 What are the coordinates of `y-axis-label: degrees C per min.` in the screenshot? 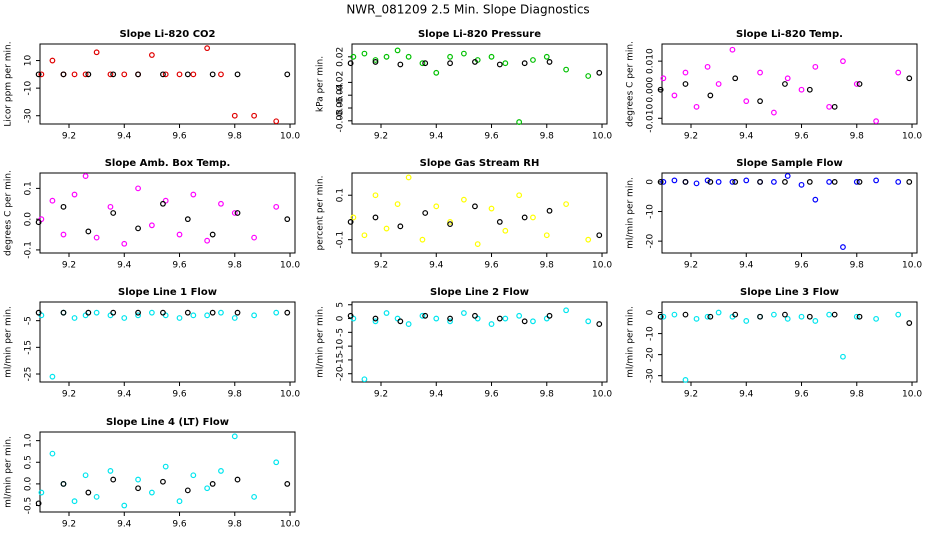 It's located at (631, 84).